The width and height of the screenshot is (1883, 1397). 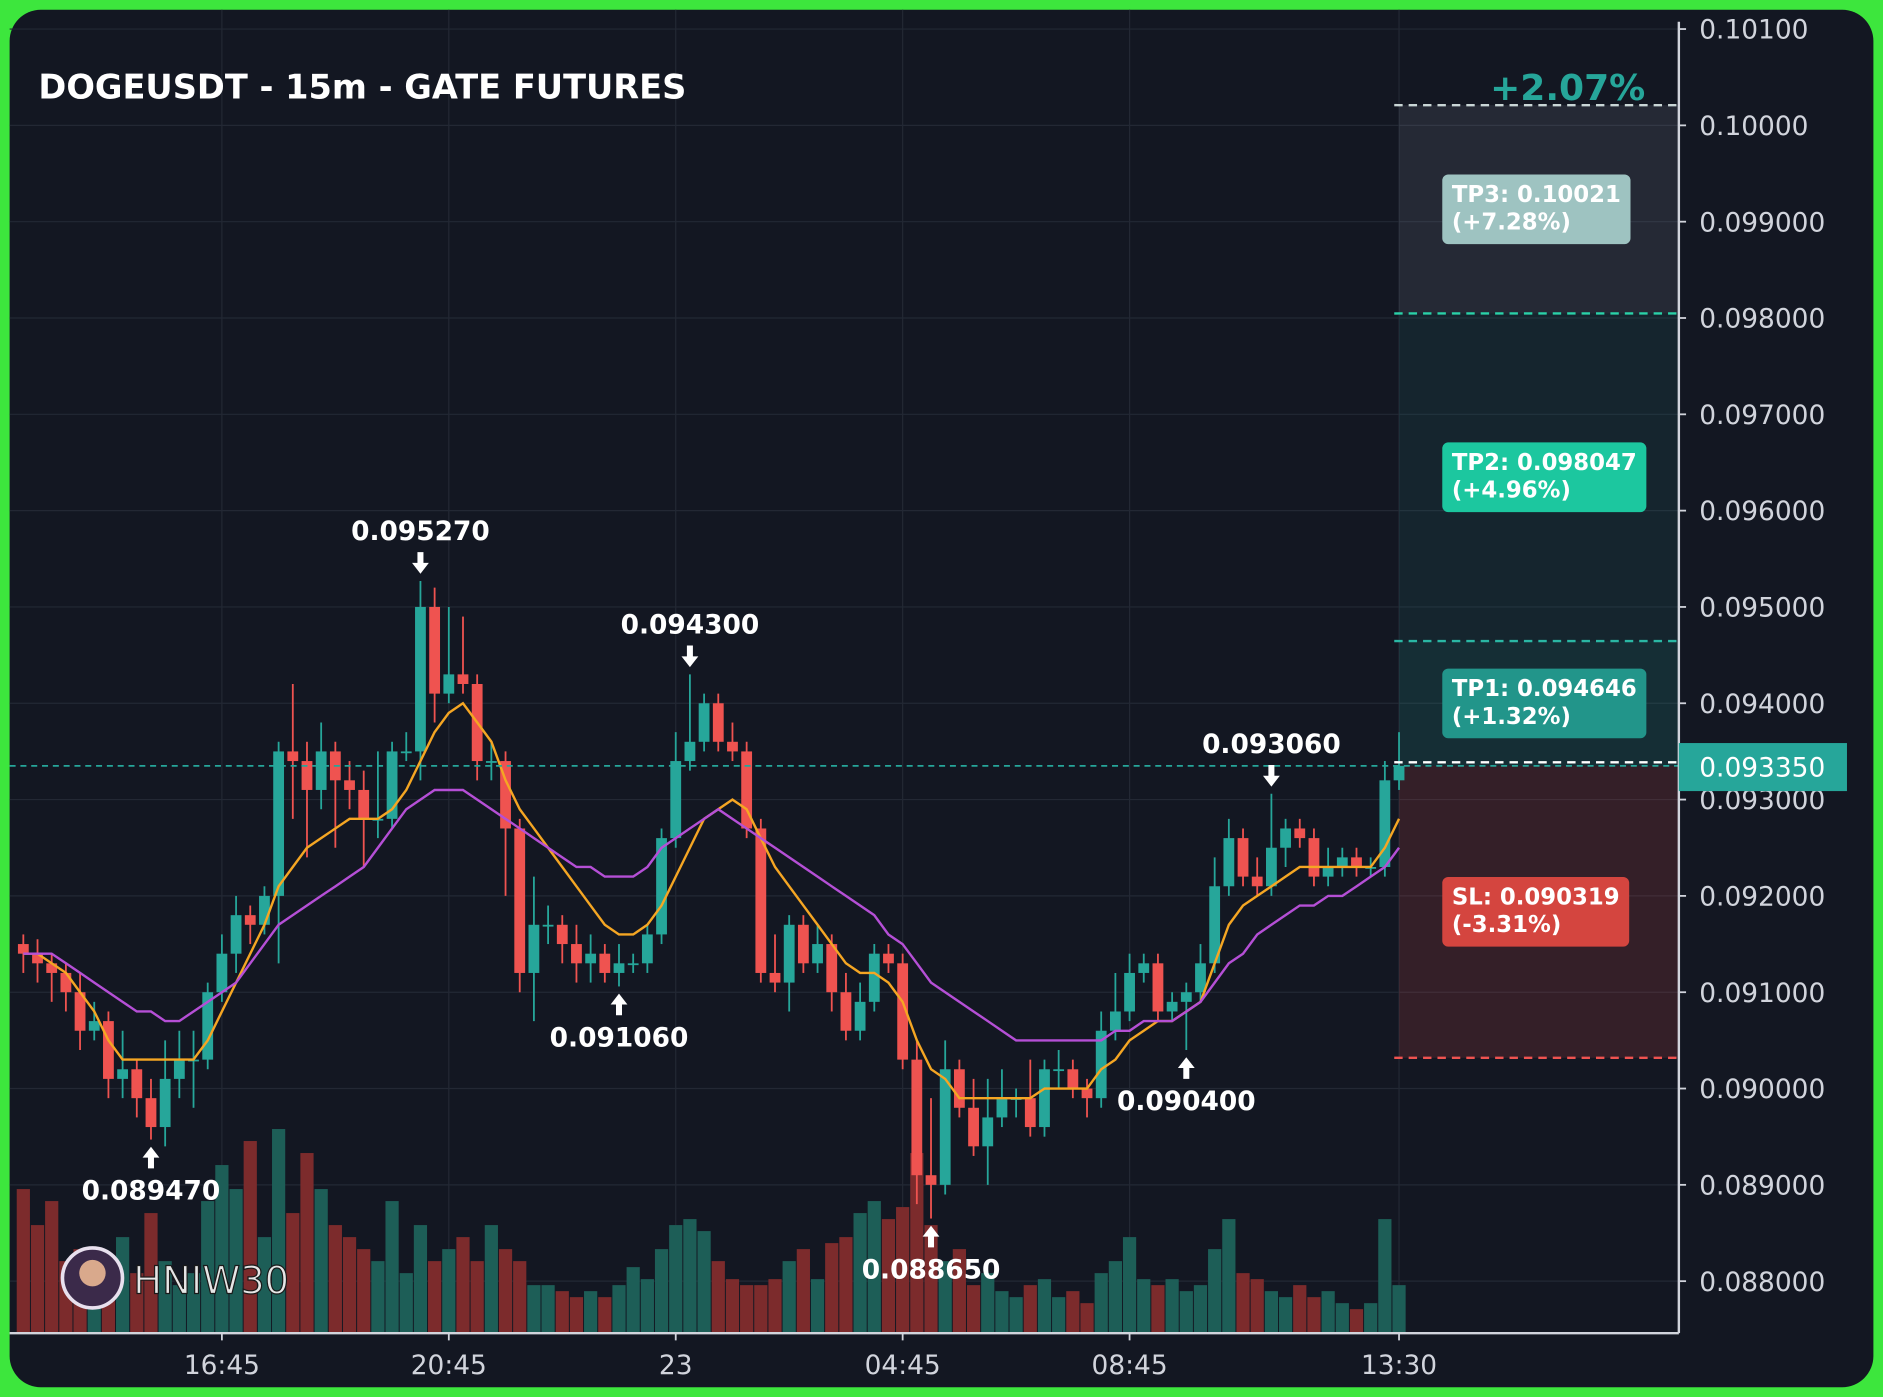 I want to click on y-tick-label: 0.099000, so click(x=1762, y=222).